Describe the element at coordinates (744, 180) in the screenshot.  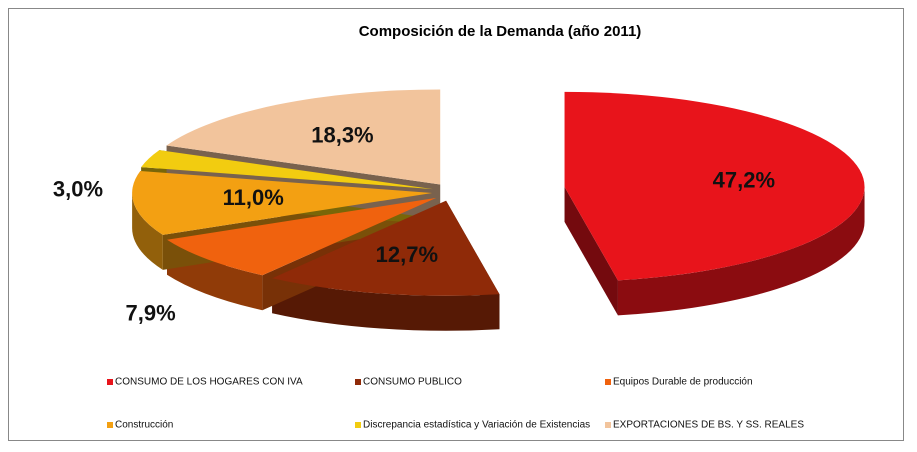
I see `data-label: 47,2%` at that location.